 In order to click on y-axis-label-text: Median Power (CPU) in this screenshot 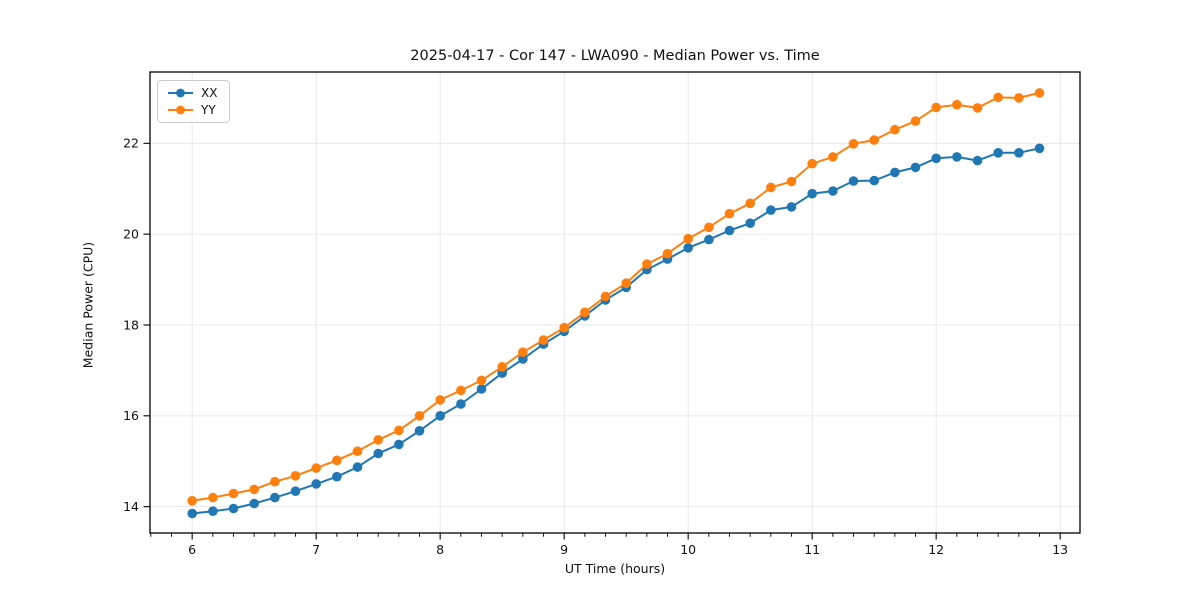, I will do `click(88, 305)`.